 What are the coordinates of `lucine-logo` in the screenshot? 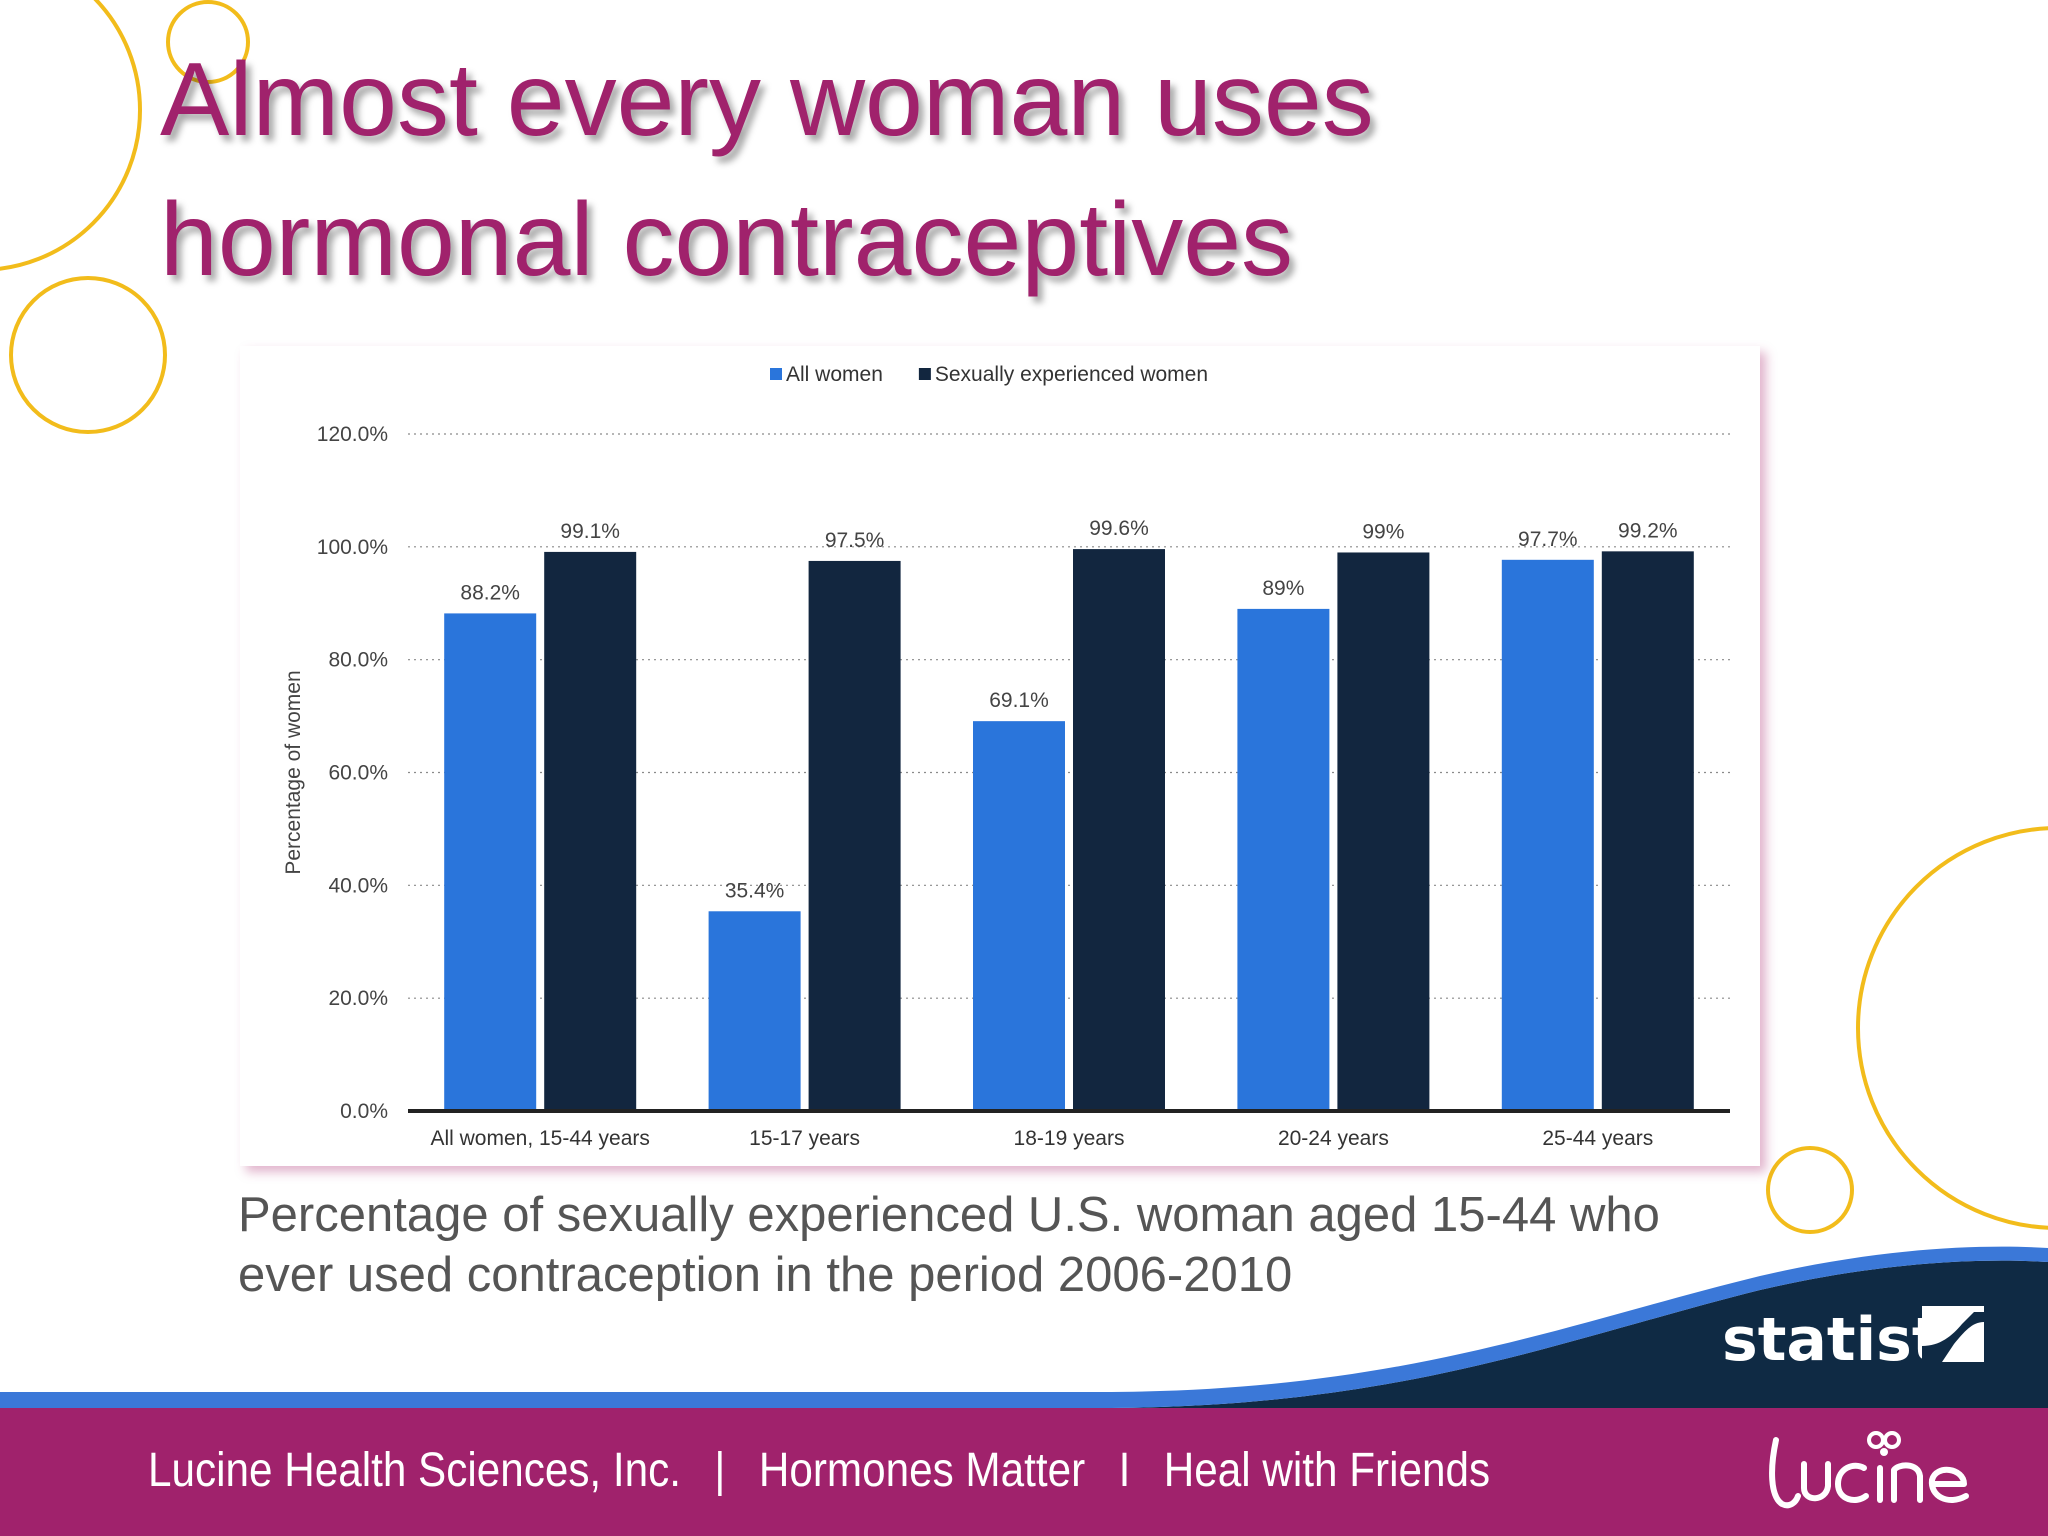 It's located at (1869, 1470).